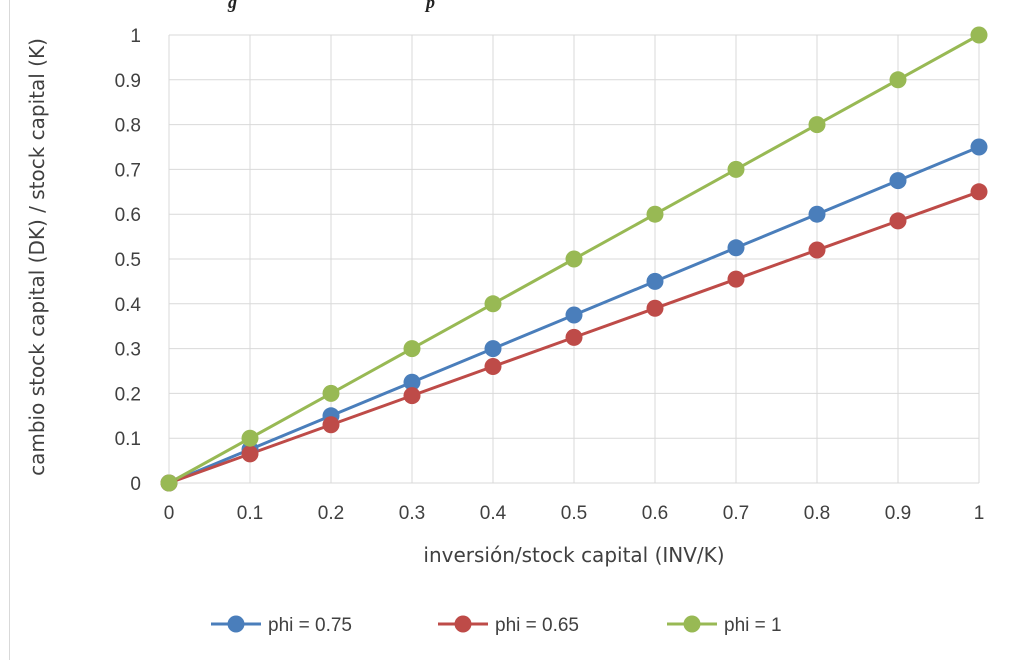  Describe the element at coordinates (128, 170) in the screenshot. I see `y-tick-label: 0.7` at that location.